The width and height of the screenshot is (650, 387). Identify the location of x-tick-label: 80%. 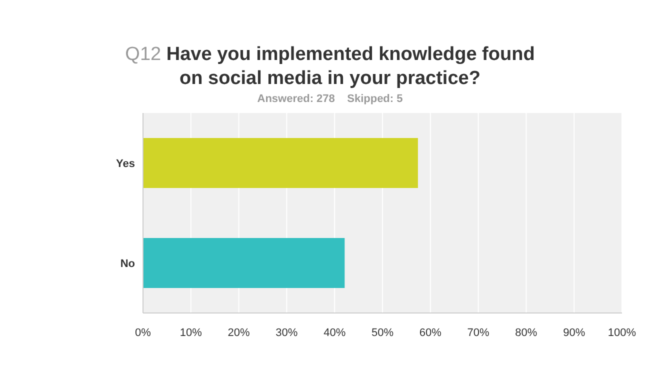
(526, 333).